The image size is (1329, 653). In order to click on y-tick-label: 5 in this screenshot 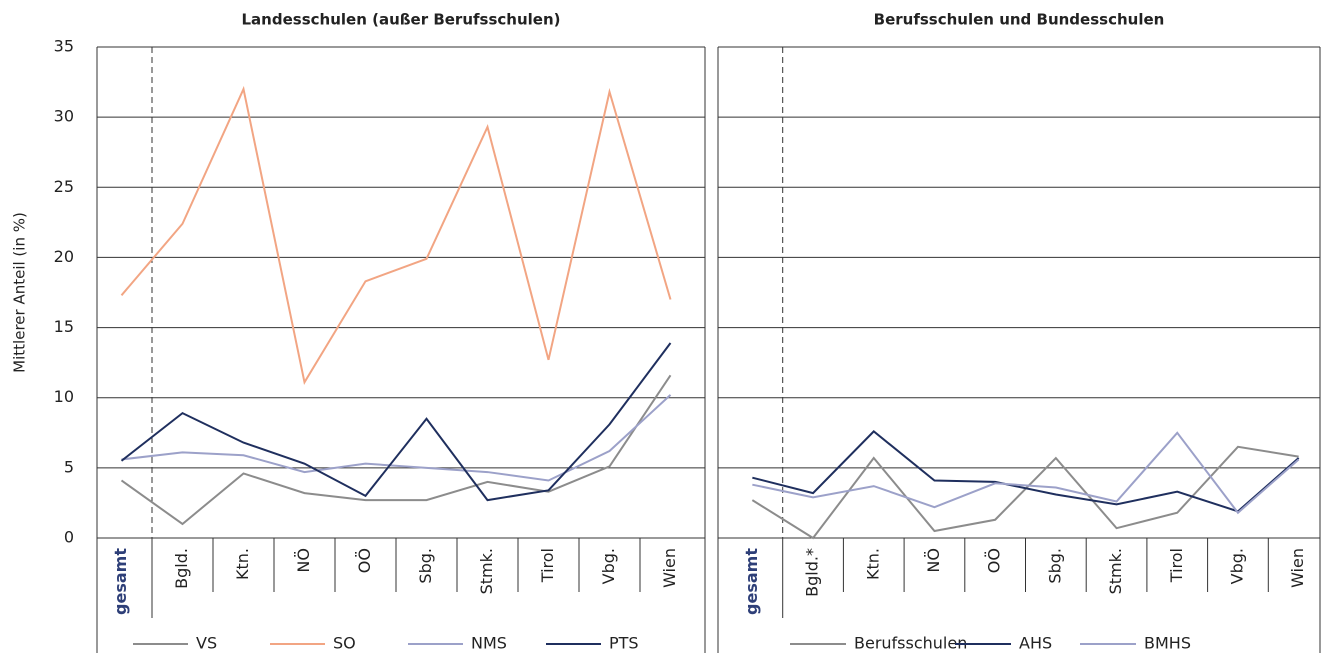, I will do `click(69, 466)`.